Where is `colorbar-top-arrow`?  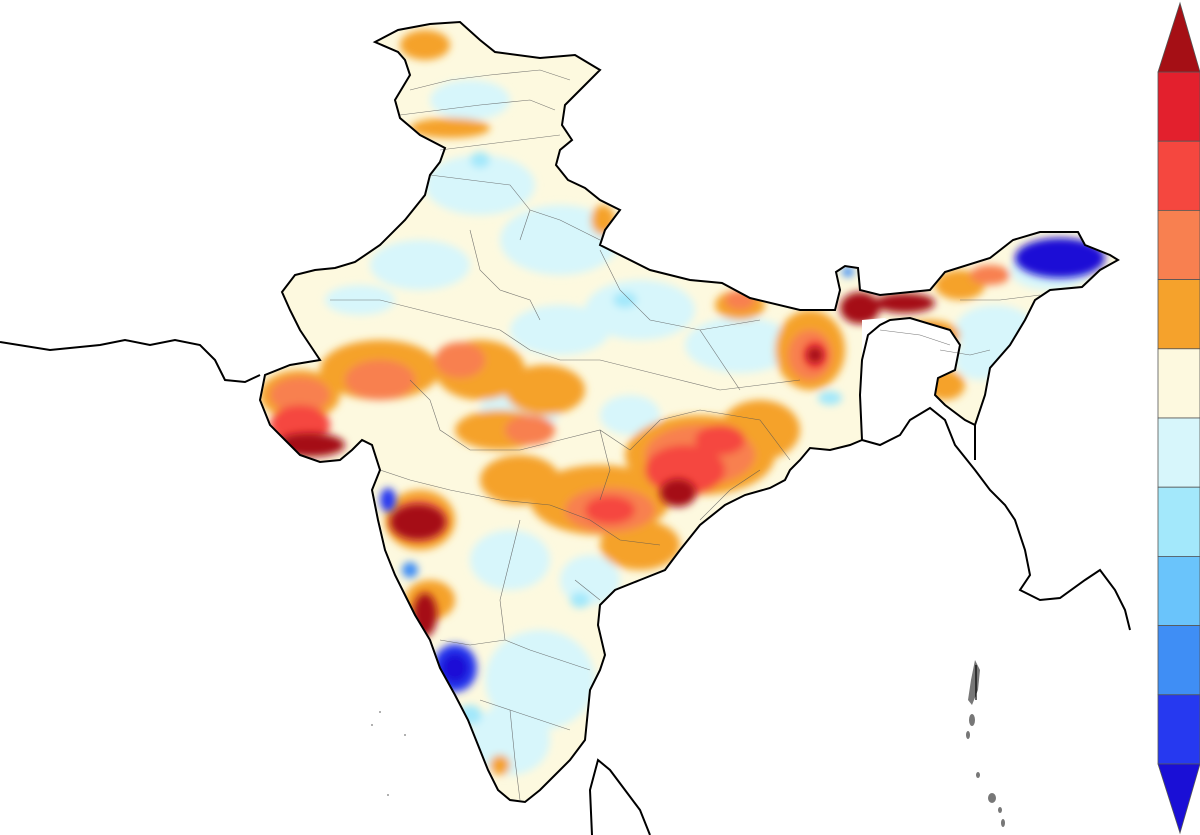
colorbar-top-arrow is located at coordinates (1178, 37).